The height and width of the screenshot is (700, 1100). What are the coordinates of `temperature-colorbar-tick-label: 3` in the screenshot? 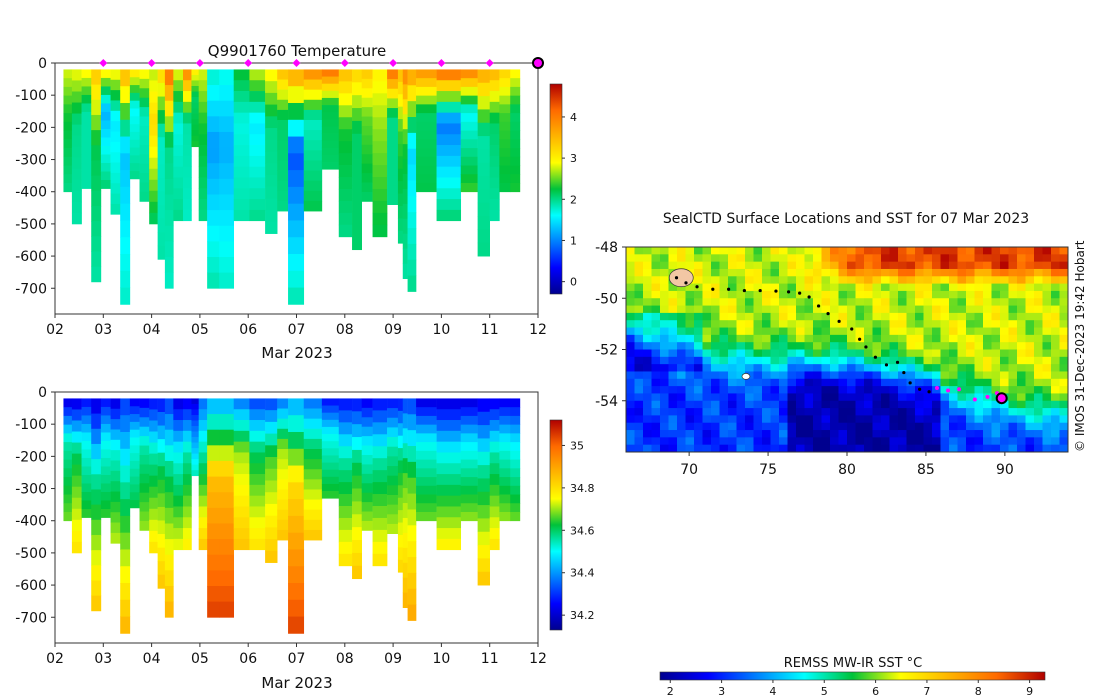 It's located at (573, 158).